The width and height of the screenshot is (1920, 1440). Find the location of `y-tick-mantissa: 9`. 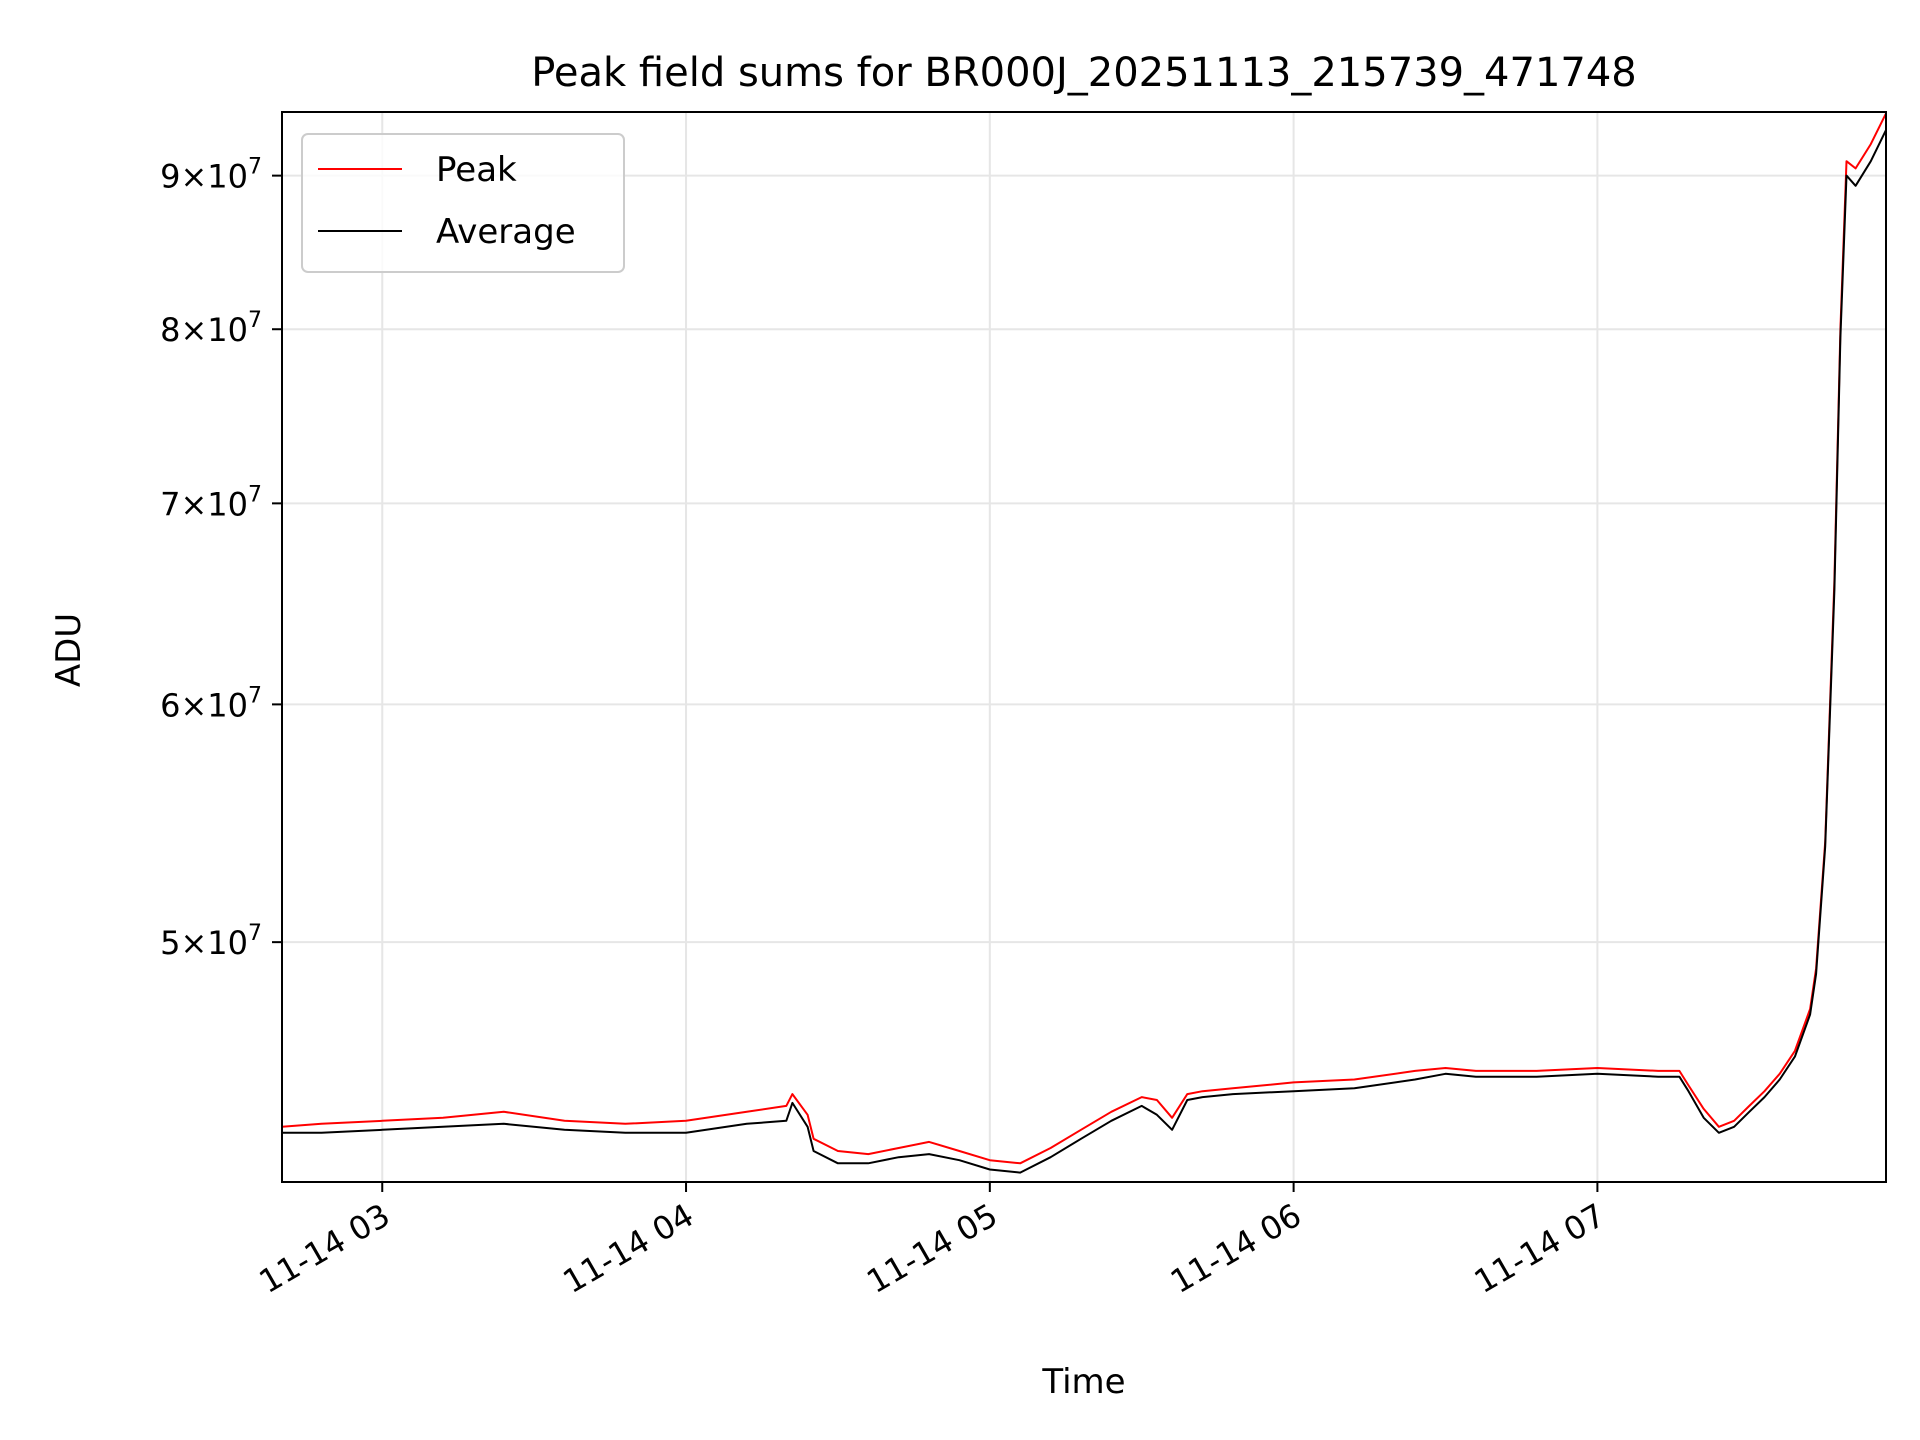

y-tick-mantissa: 9 is located at coordinates (170, 177).